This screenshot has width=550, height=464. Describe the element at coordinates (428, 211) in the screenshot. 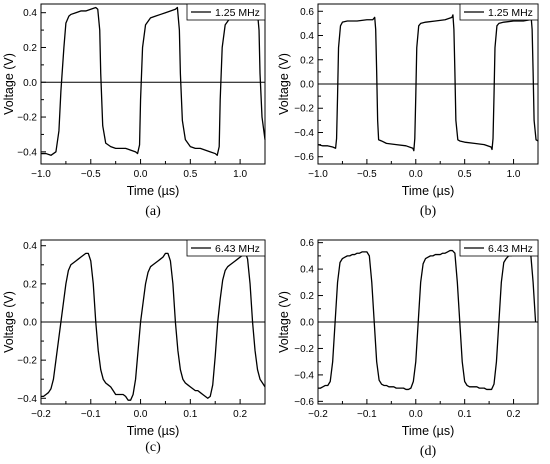

I see `panel-label-b: (b)` at that location.